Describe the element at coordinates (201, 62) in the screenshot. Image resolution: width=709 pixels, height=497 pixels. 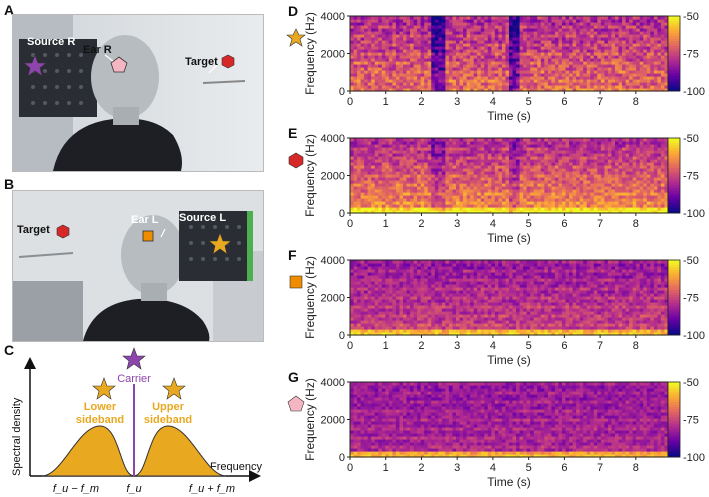
I see `target-label-a: Target` at that location.